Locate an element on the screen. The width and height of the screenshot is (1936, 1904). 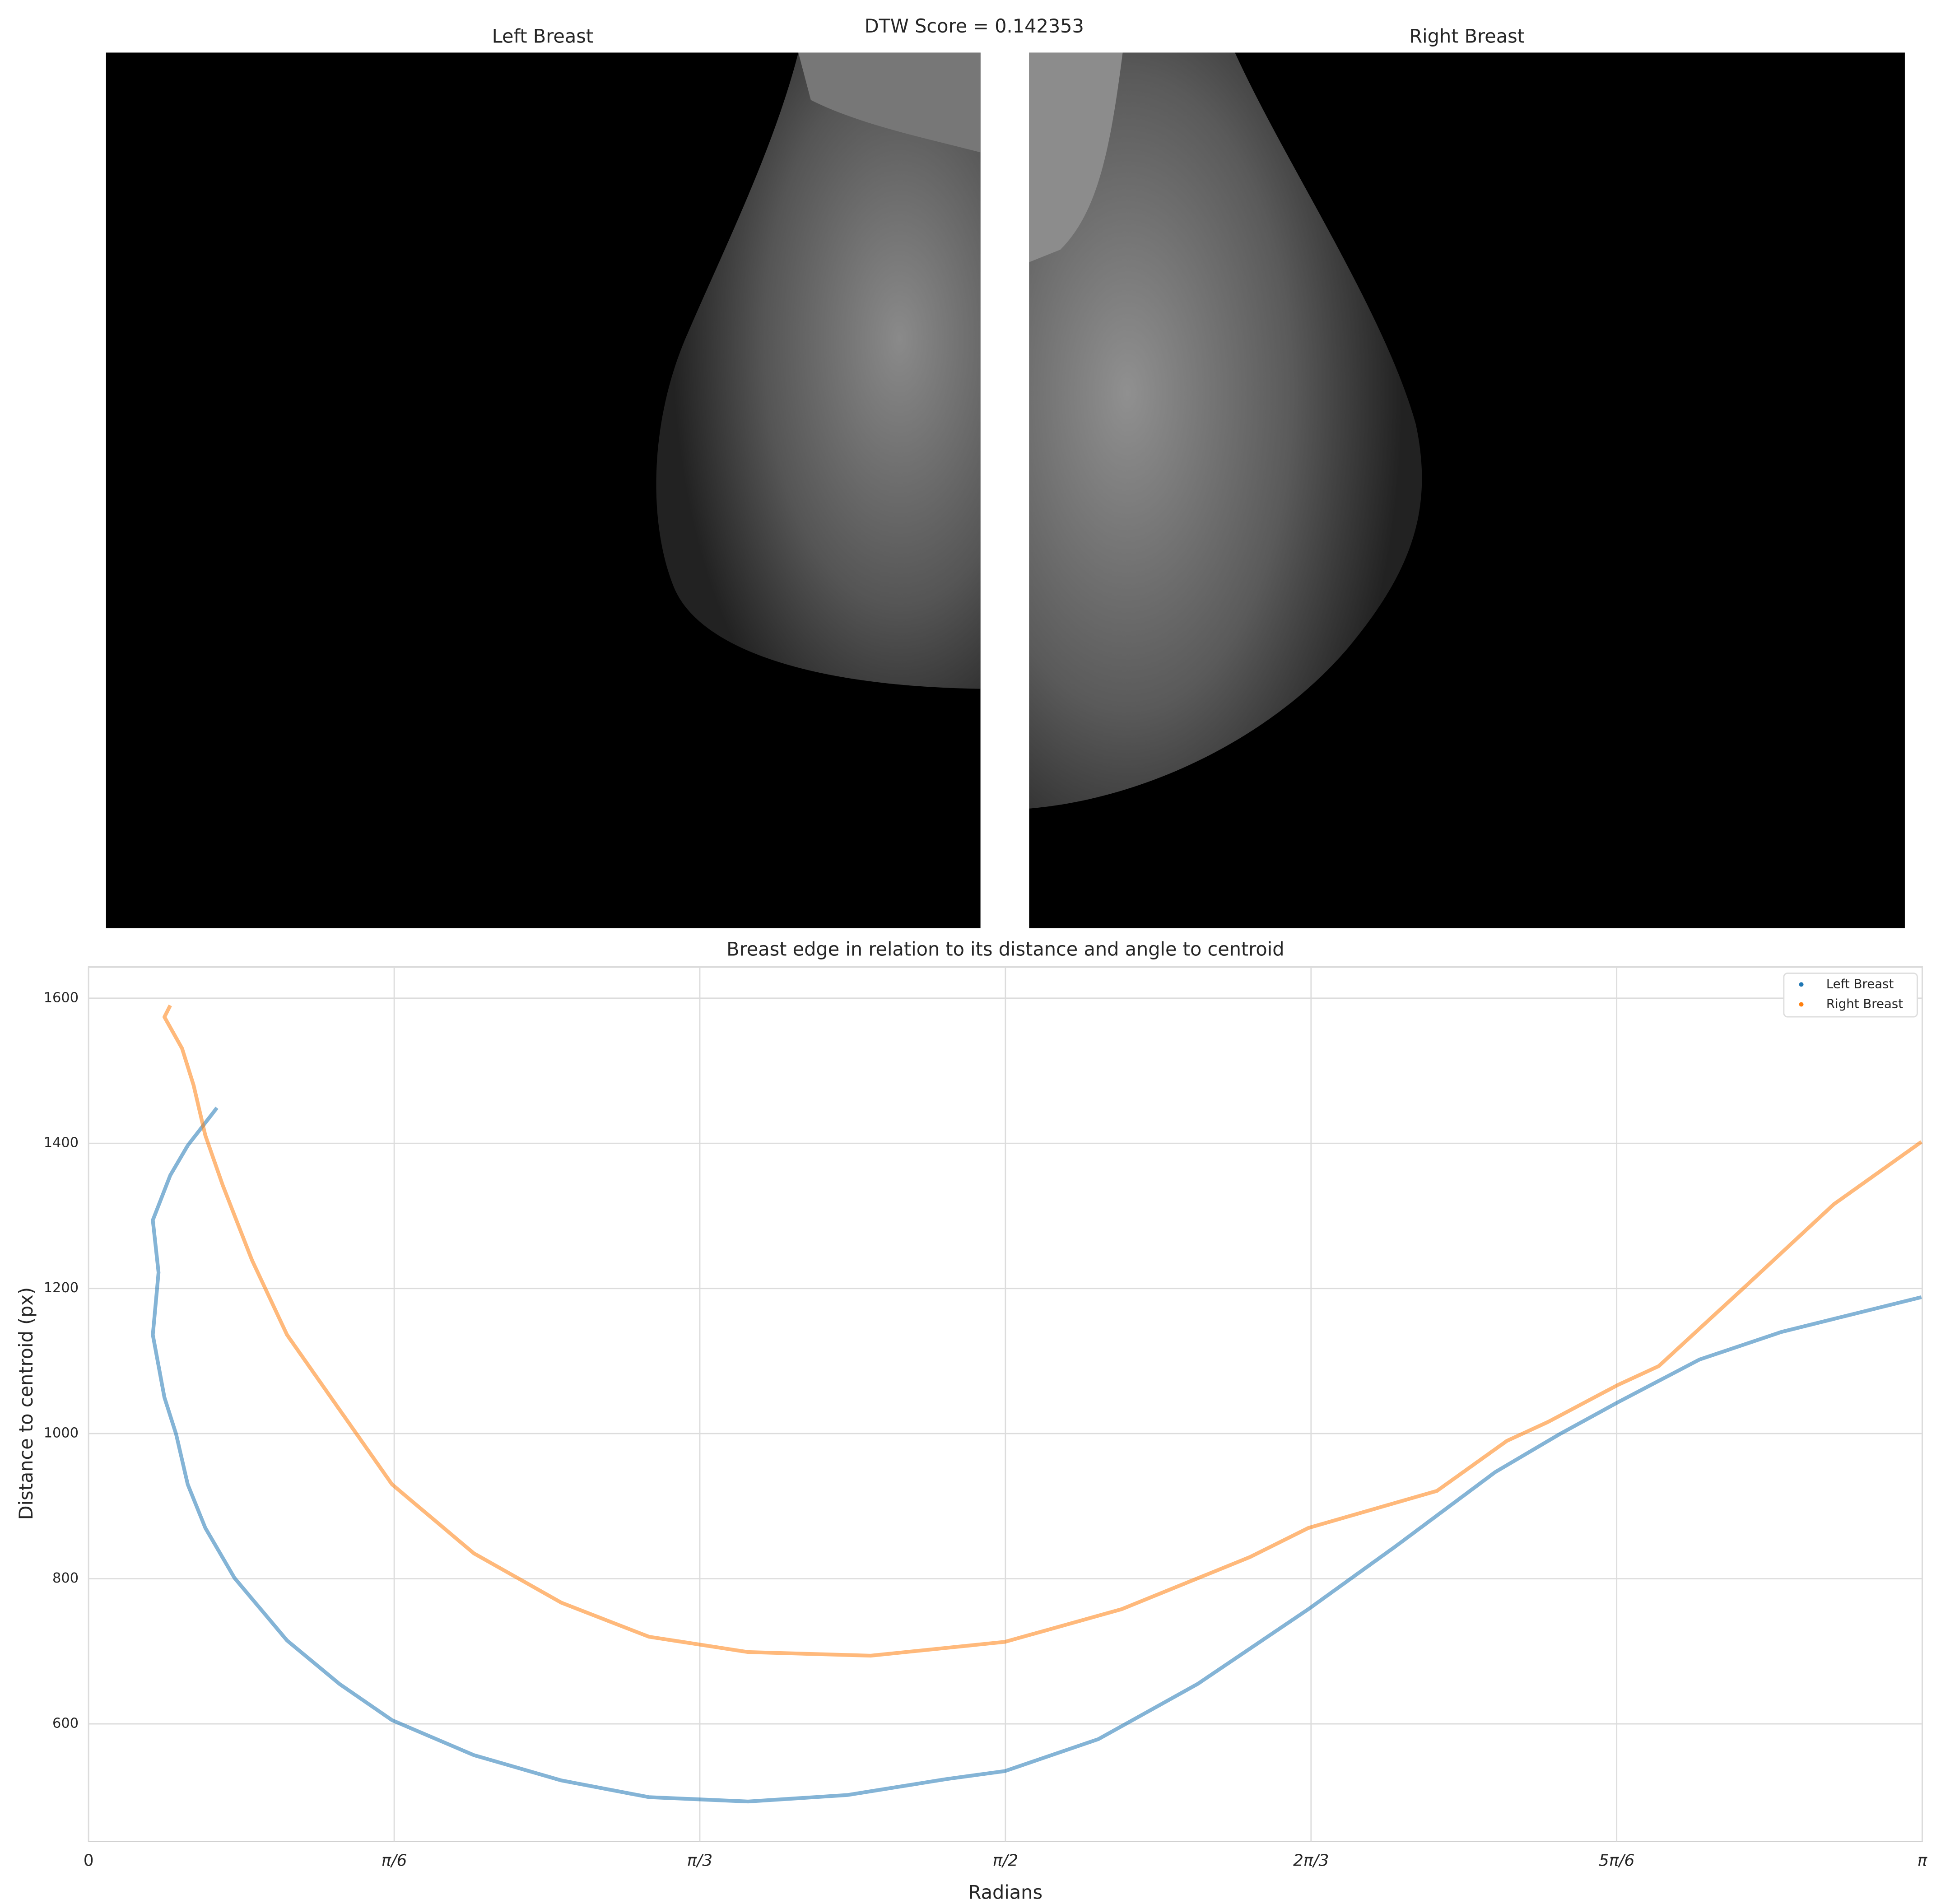
x-tick-label: π/3 is located at coordinates (700, 1861).